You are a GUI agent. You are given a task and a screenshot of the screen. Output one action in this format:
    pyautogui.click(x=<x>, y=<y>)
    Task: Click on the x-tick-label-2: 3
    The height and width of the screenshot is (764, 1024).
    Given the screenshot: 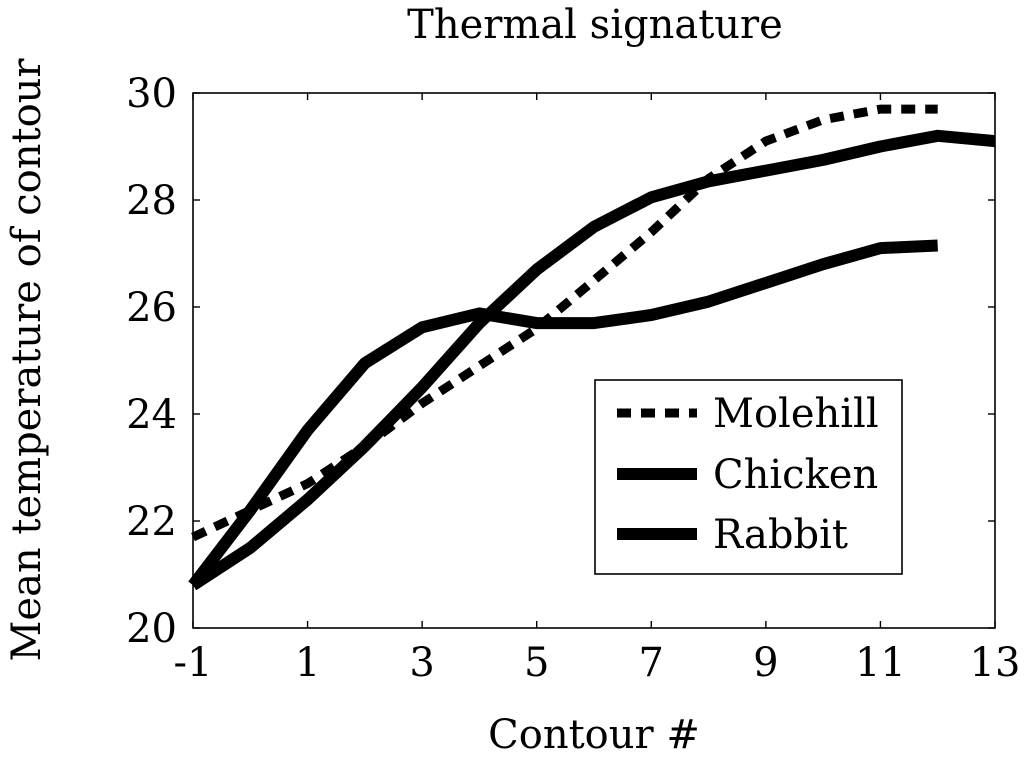 What is the action you would take?
    pyautogui.click(x=421, y=663)
    